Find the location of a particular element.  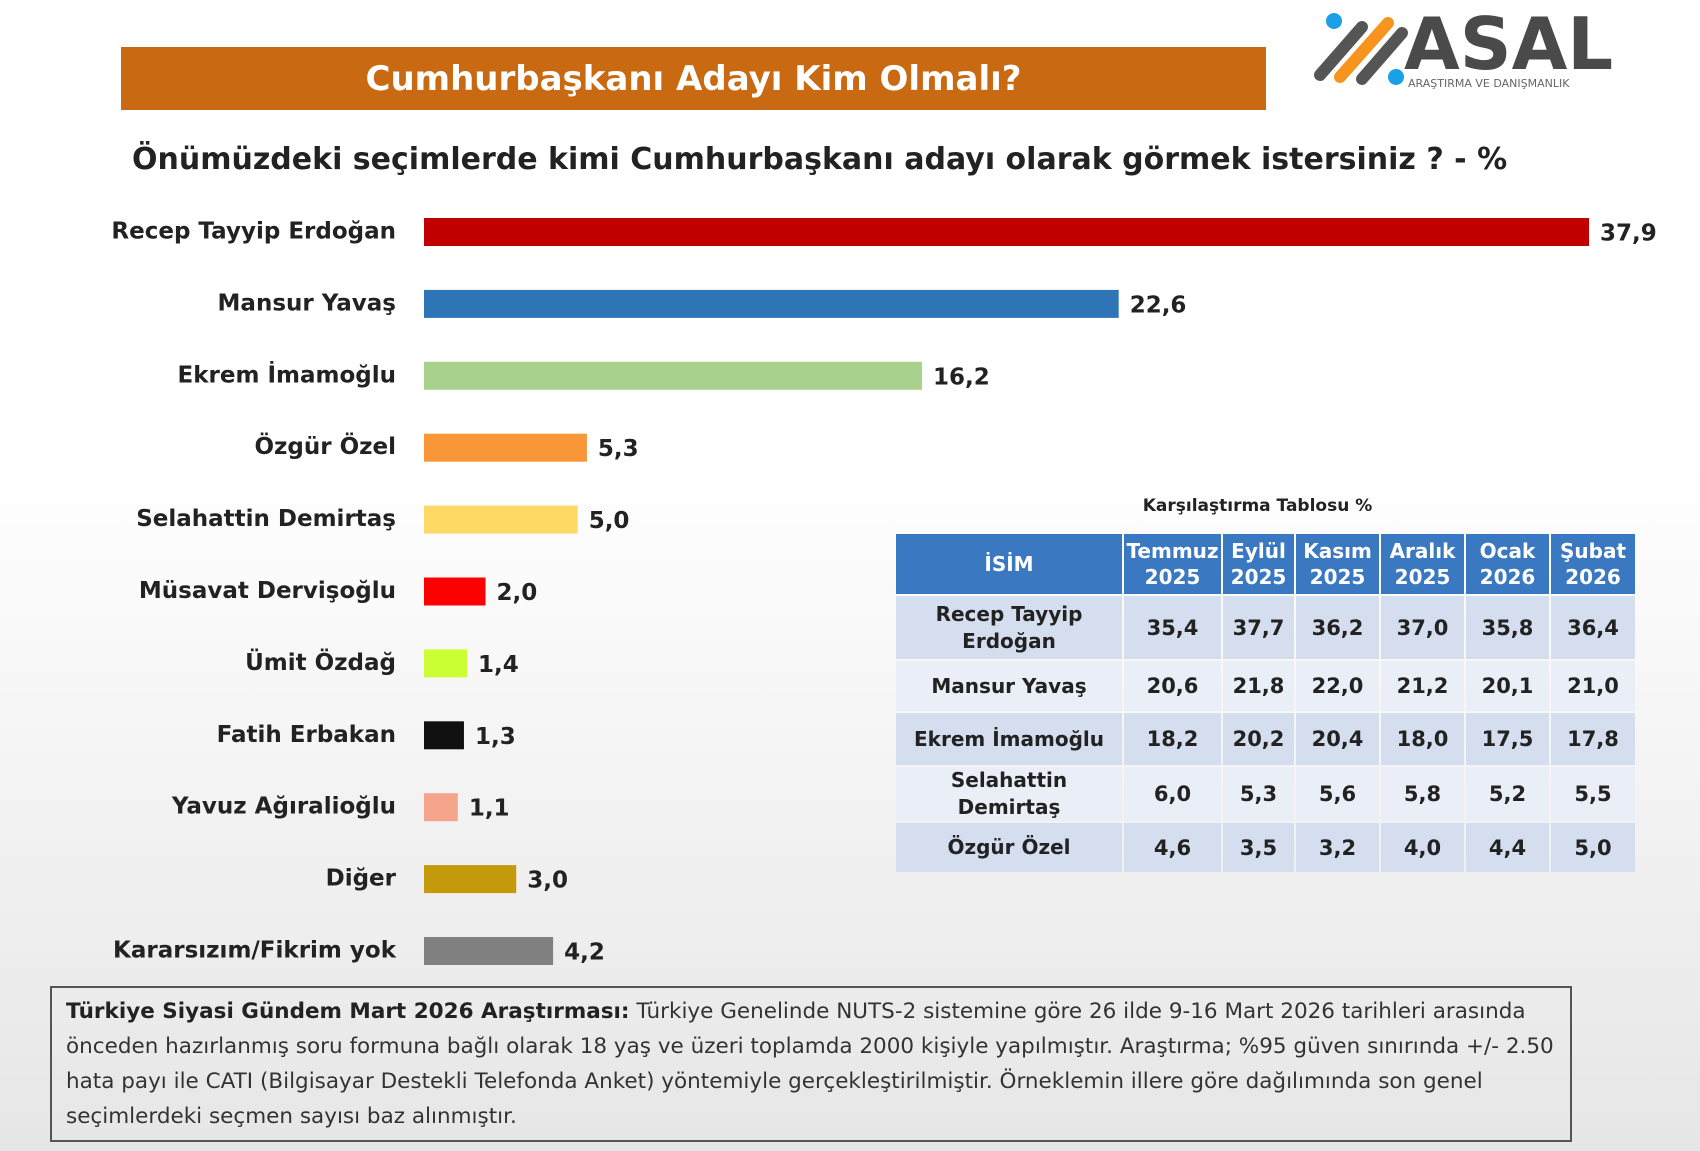

column-header: İSİM is located at coordinates (1009, 564).